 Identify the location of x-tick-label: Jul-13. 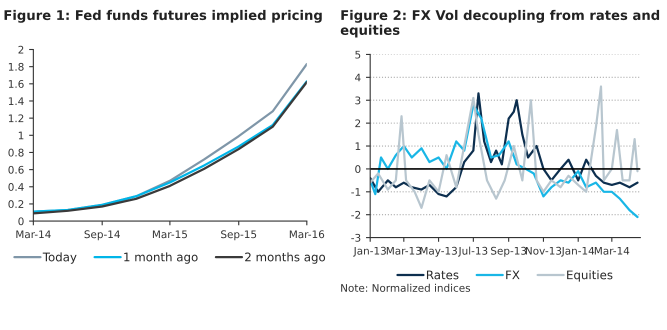
(473, 251).